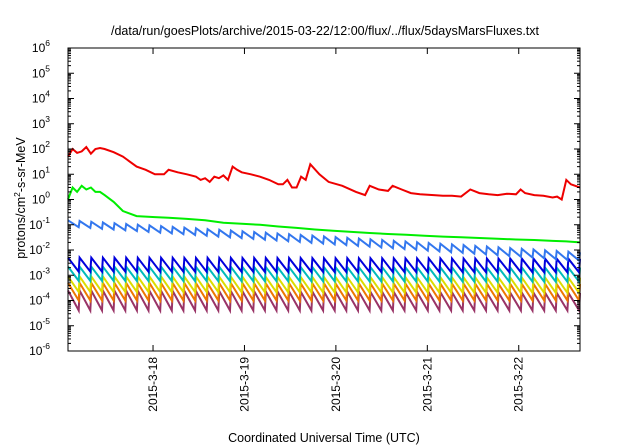 The width and height of the screenshot is (640, 448). I want to click on y-tick-label: 10⁻⁶, so click(39, 349).